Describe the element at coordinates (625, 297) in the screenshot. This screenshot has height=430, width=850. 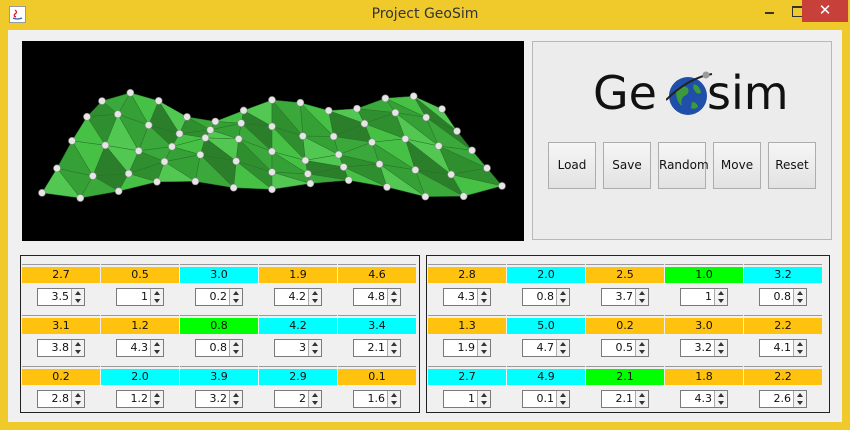
I see `value-spinner: 3.7` at that location.